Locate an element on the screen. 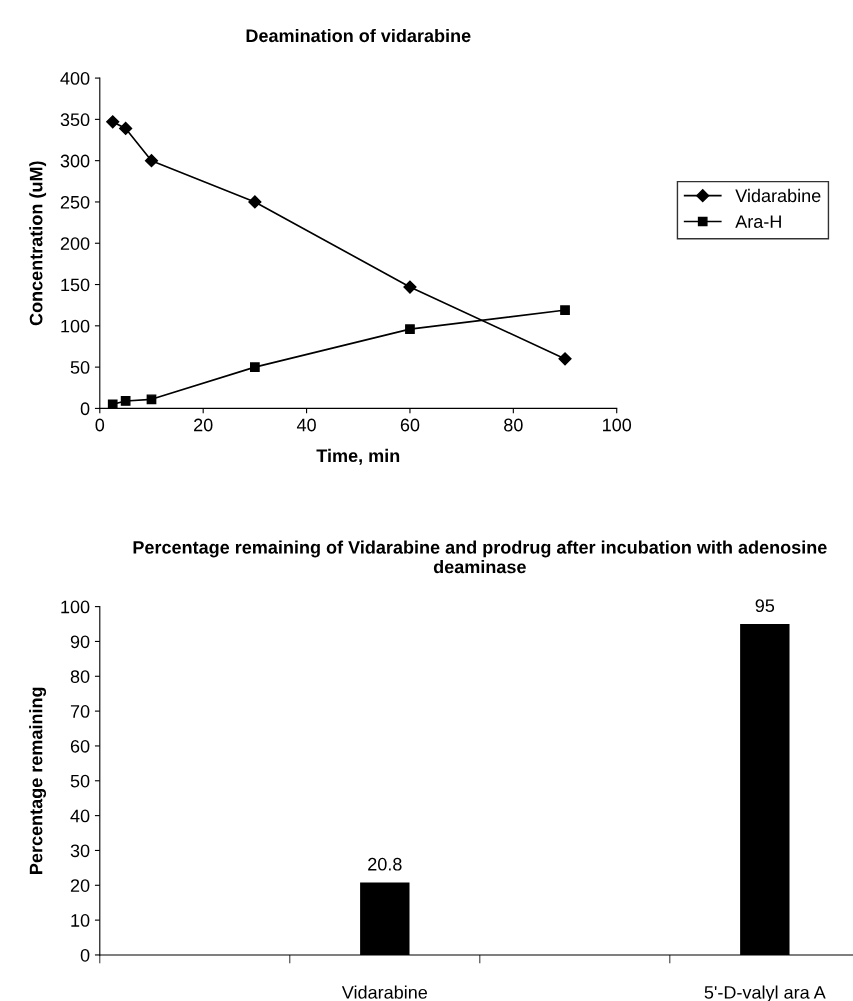  y-tick-label: 300 is located at coordinates (75, 161).